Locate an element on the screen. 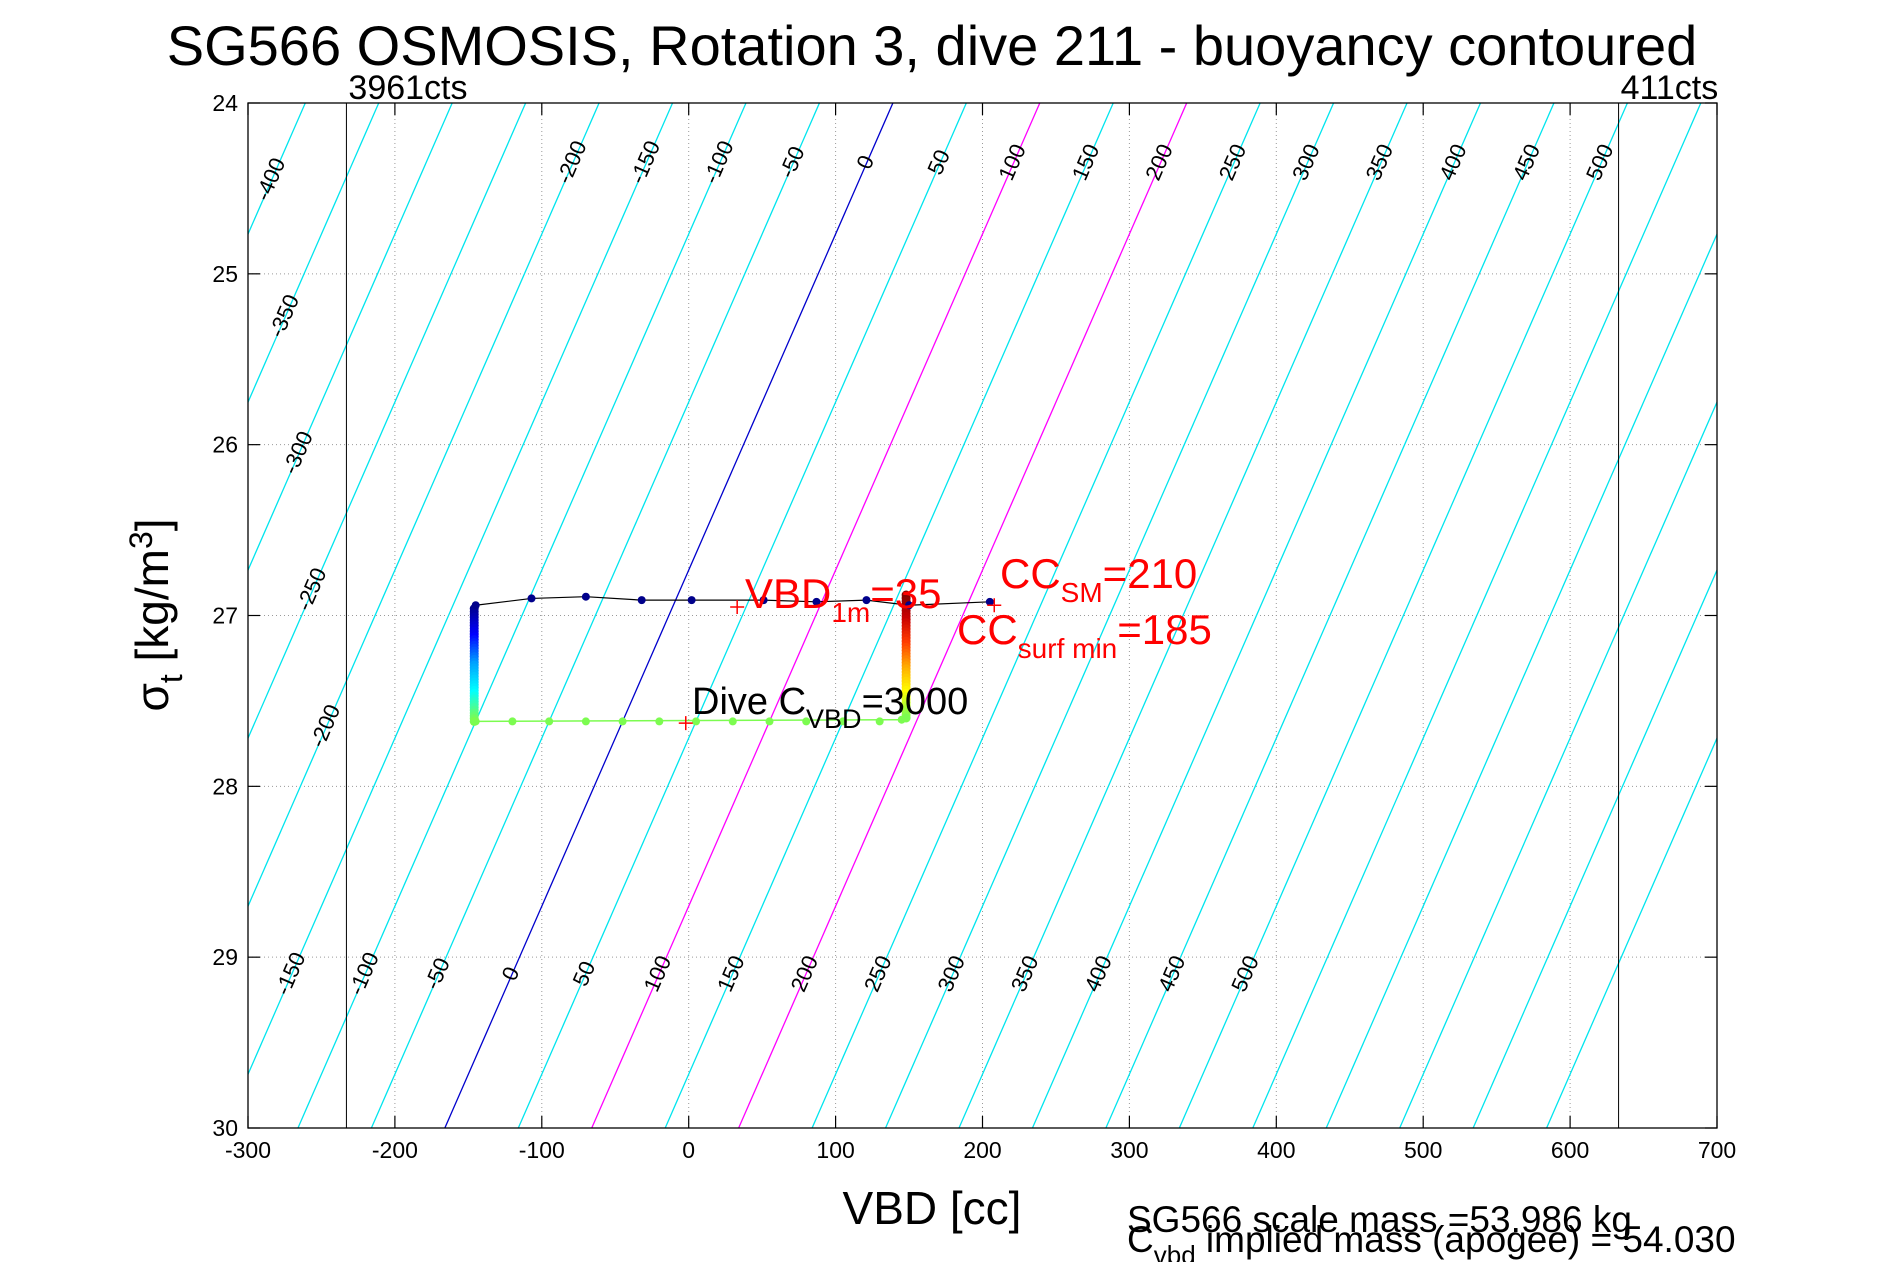 The height and width of the screenshot is (1262, 1891). contour-line--350 is located at coordinates (314, 253).